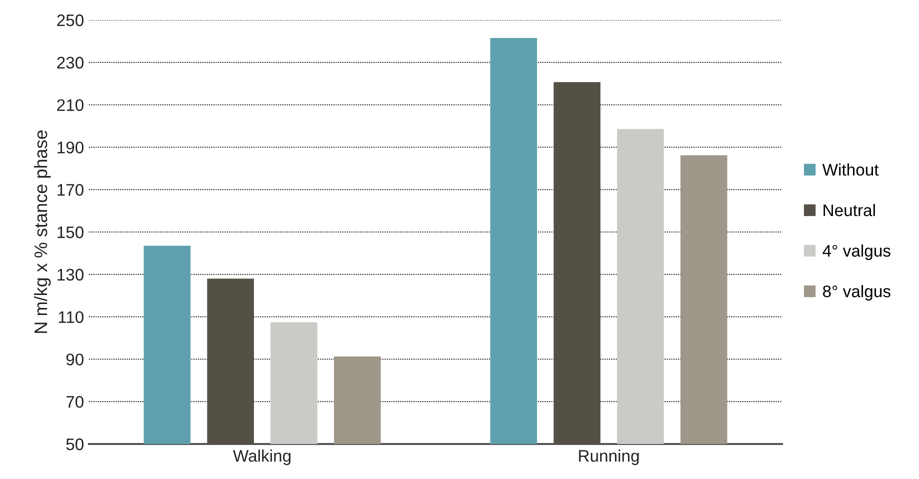 The width and height of the screenshot is (919, 479). Describe the element at coordinates (70, 62) in the screenshot. I see `y-tick-label: 230` at that location.